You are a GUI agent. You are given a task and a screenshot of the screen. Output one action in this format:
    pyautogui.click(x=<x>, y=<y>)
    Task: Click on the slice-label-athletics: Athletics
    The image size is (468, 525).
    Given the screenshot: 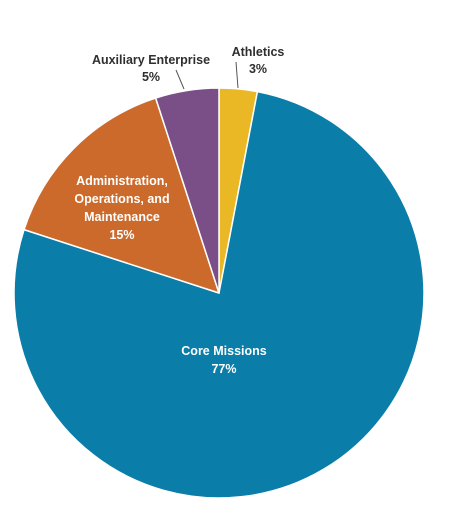 What is the action you would take?
    pyautogui.click(x=258, y=52)
    